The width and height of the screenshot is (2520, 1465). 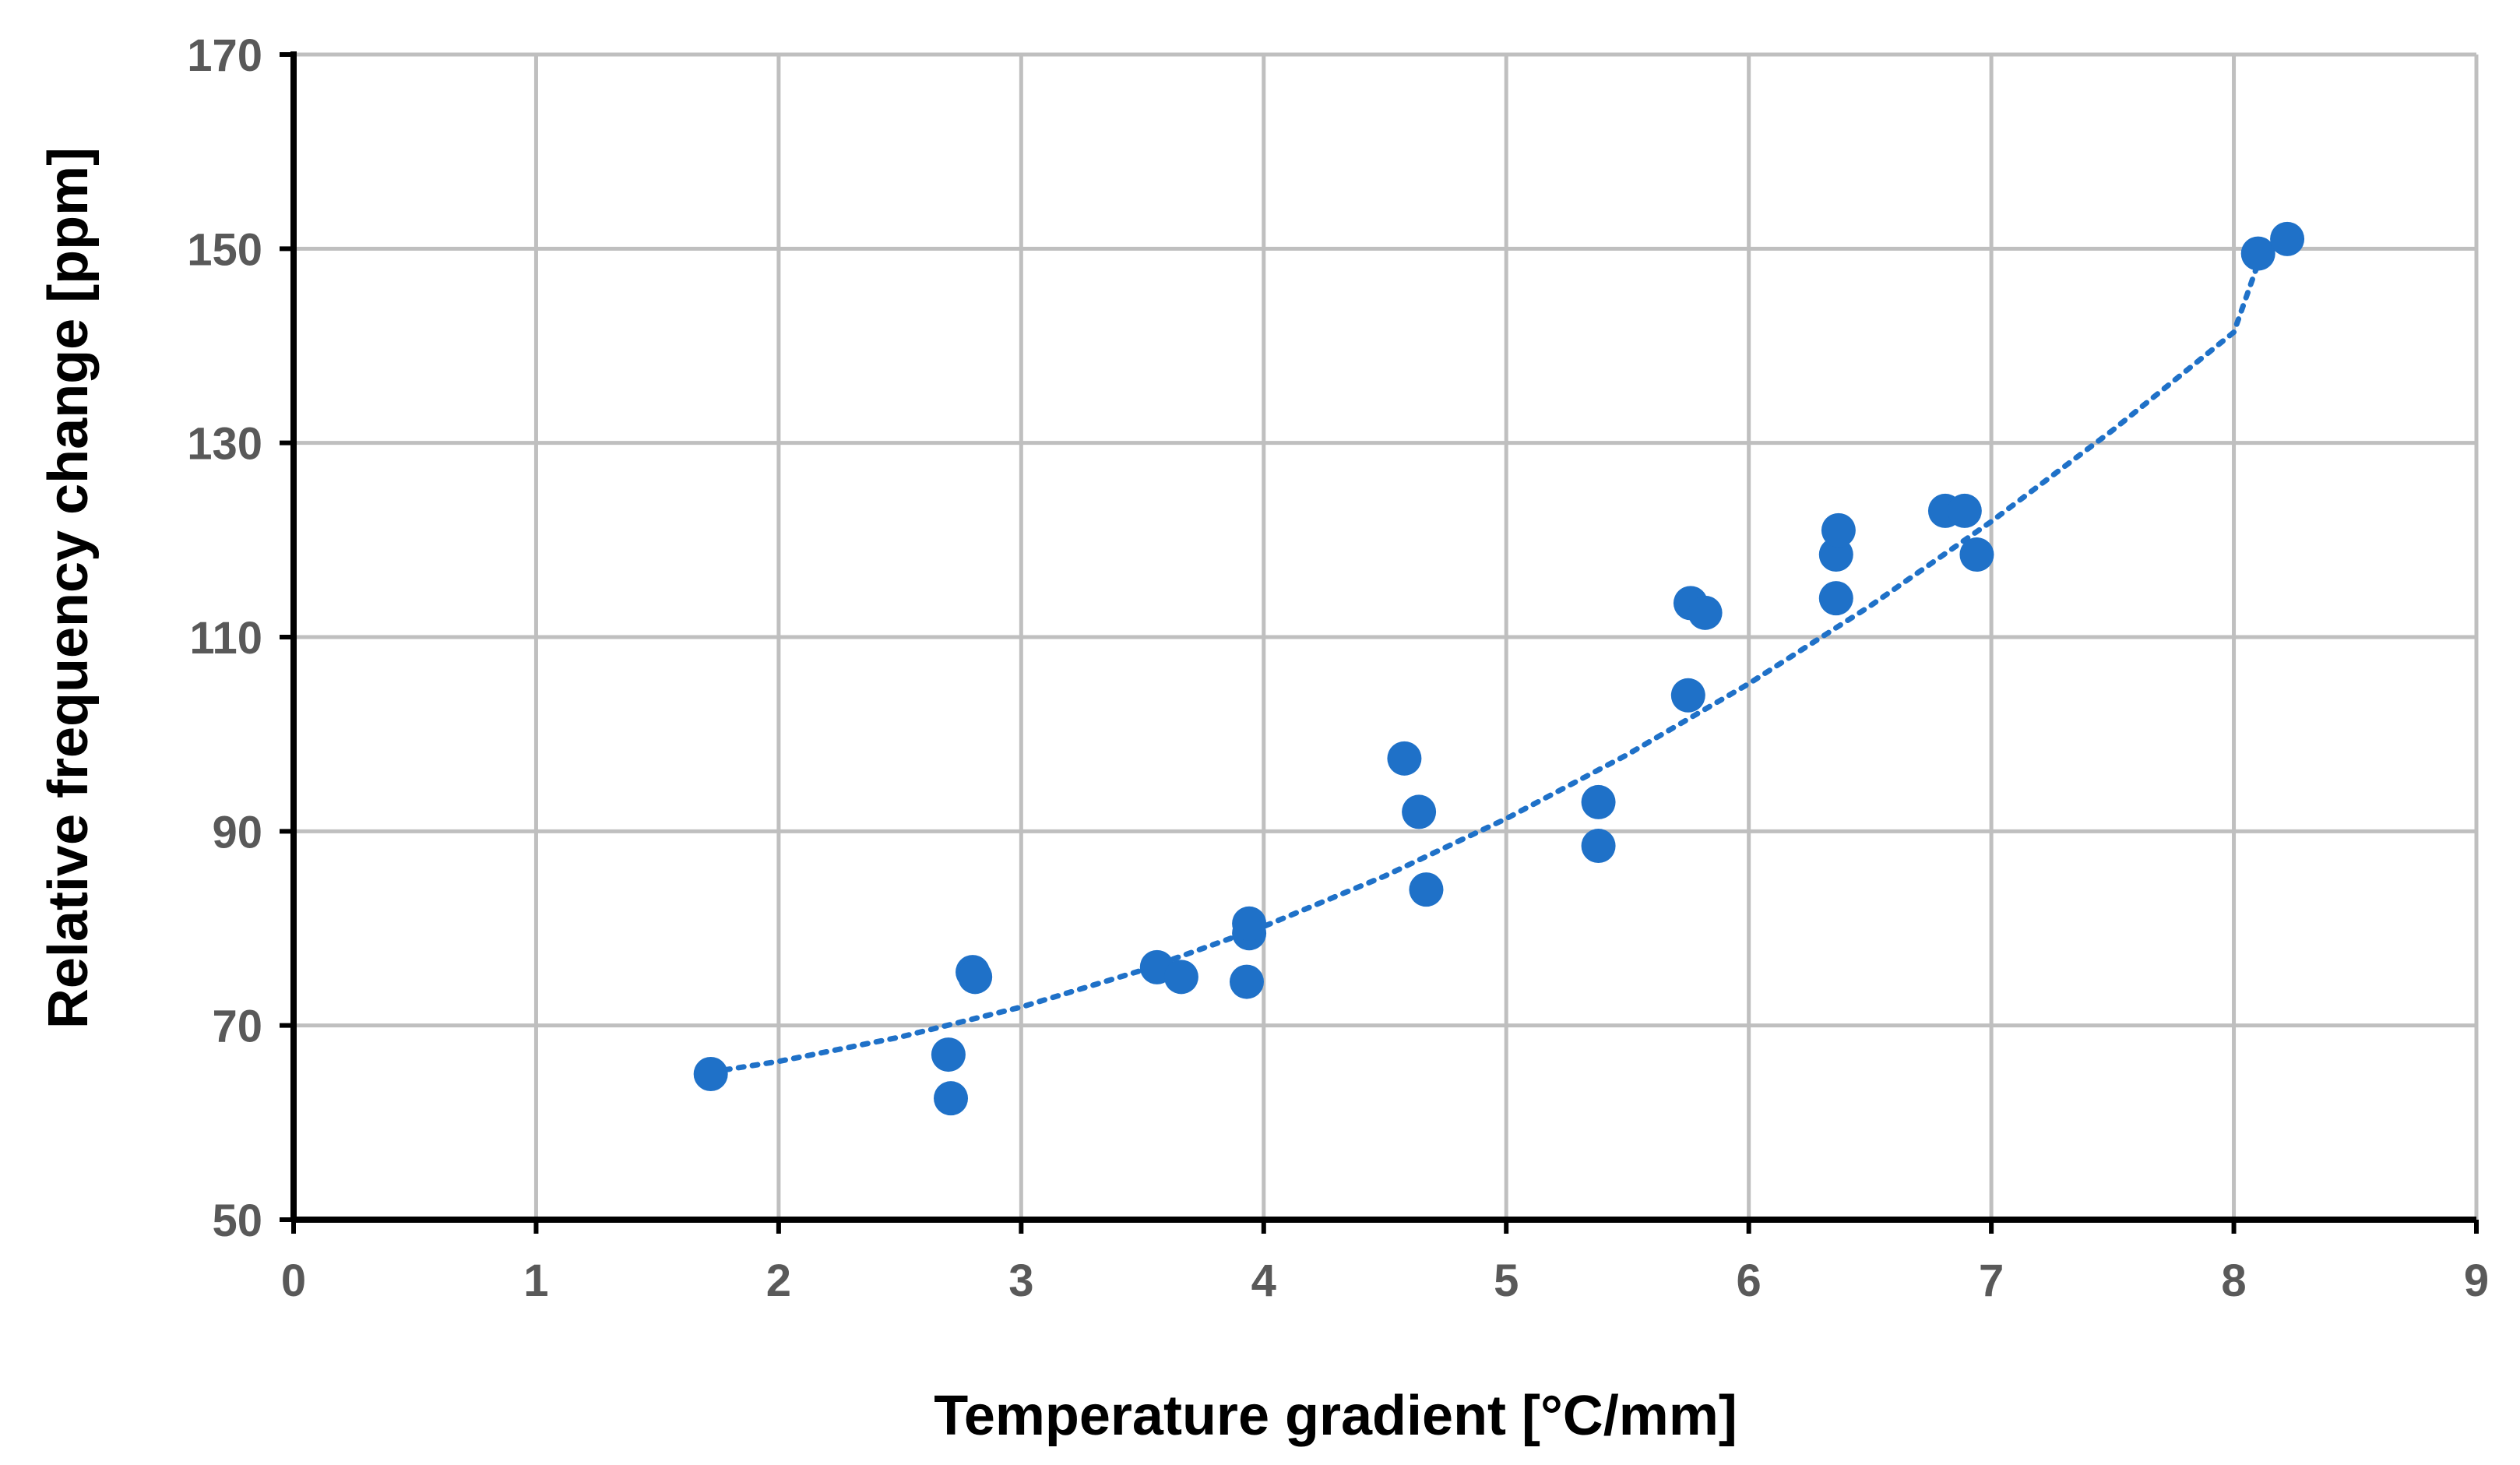 I want to click on y-tick-label: 130, so click(x=225, y=445).